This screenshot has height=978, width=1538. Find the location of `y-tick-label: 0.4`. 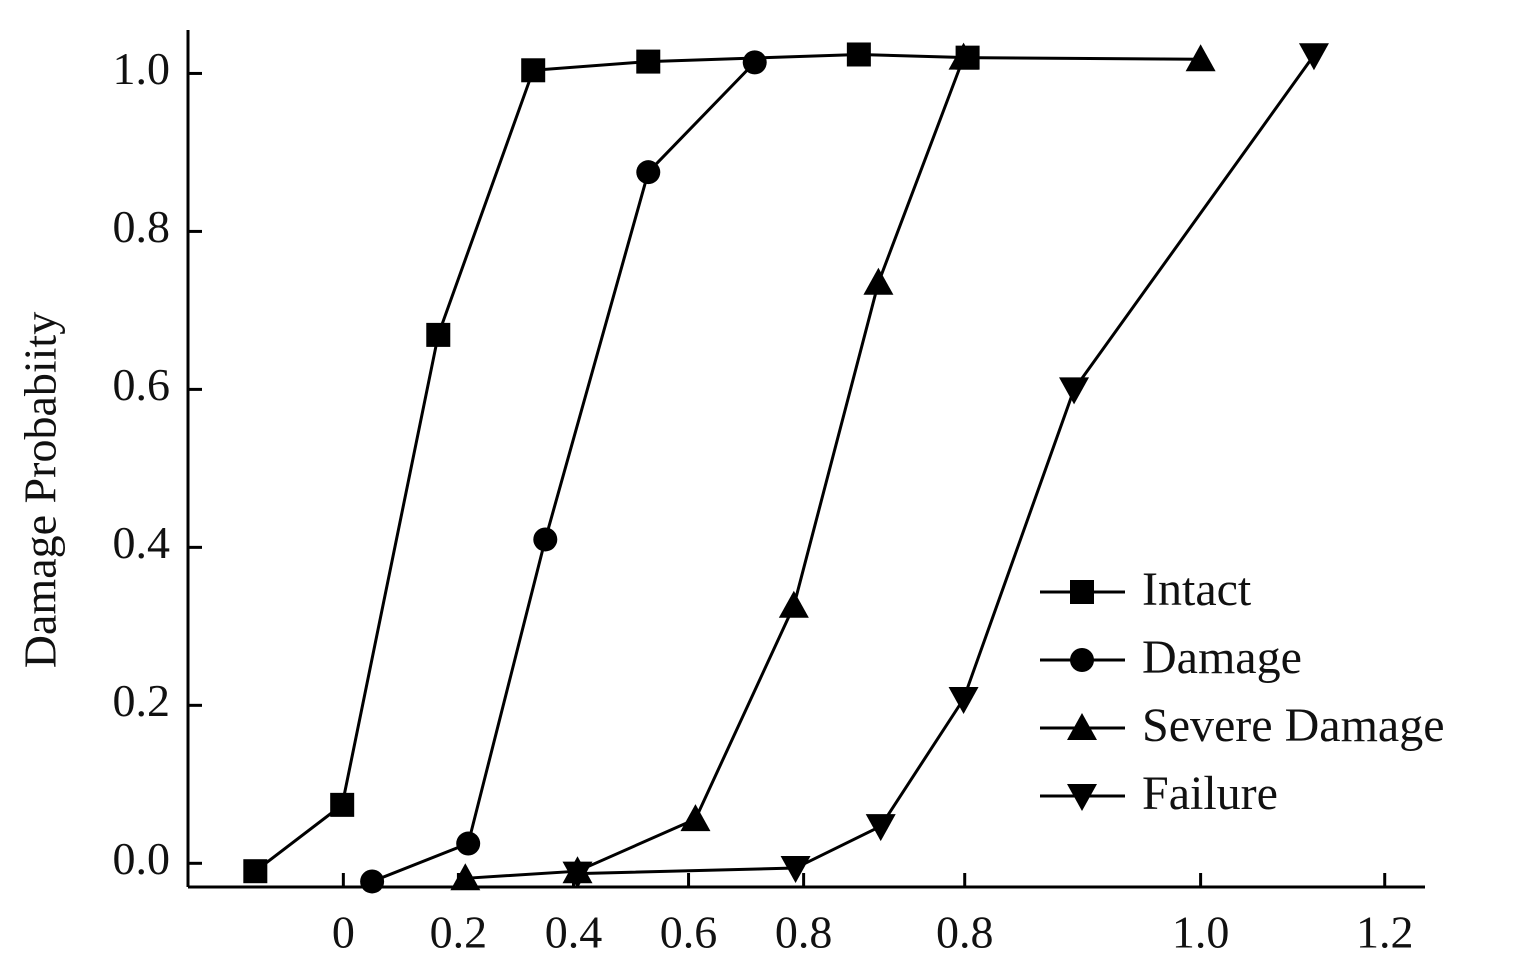

y-tick-label: 0.4 is located at coordinates (142, 542).